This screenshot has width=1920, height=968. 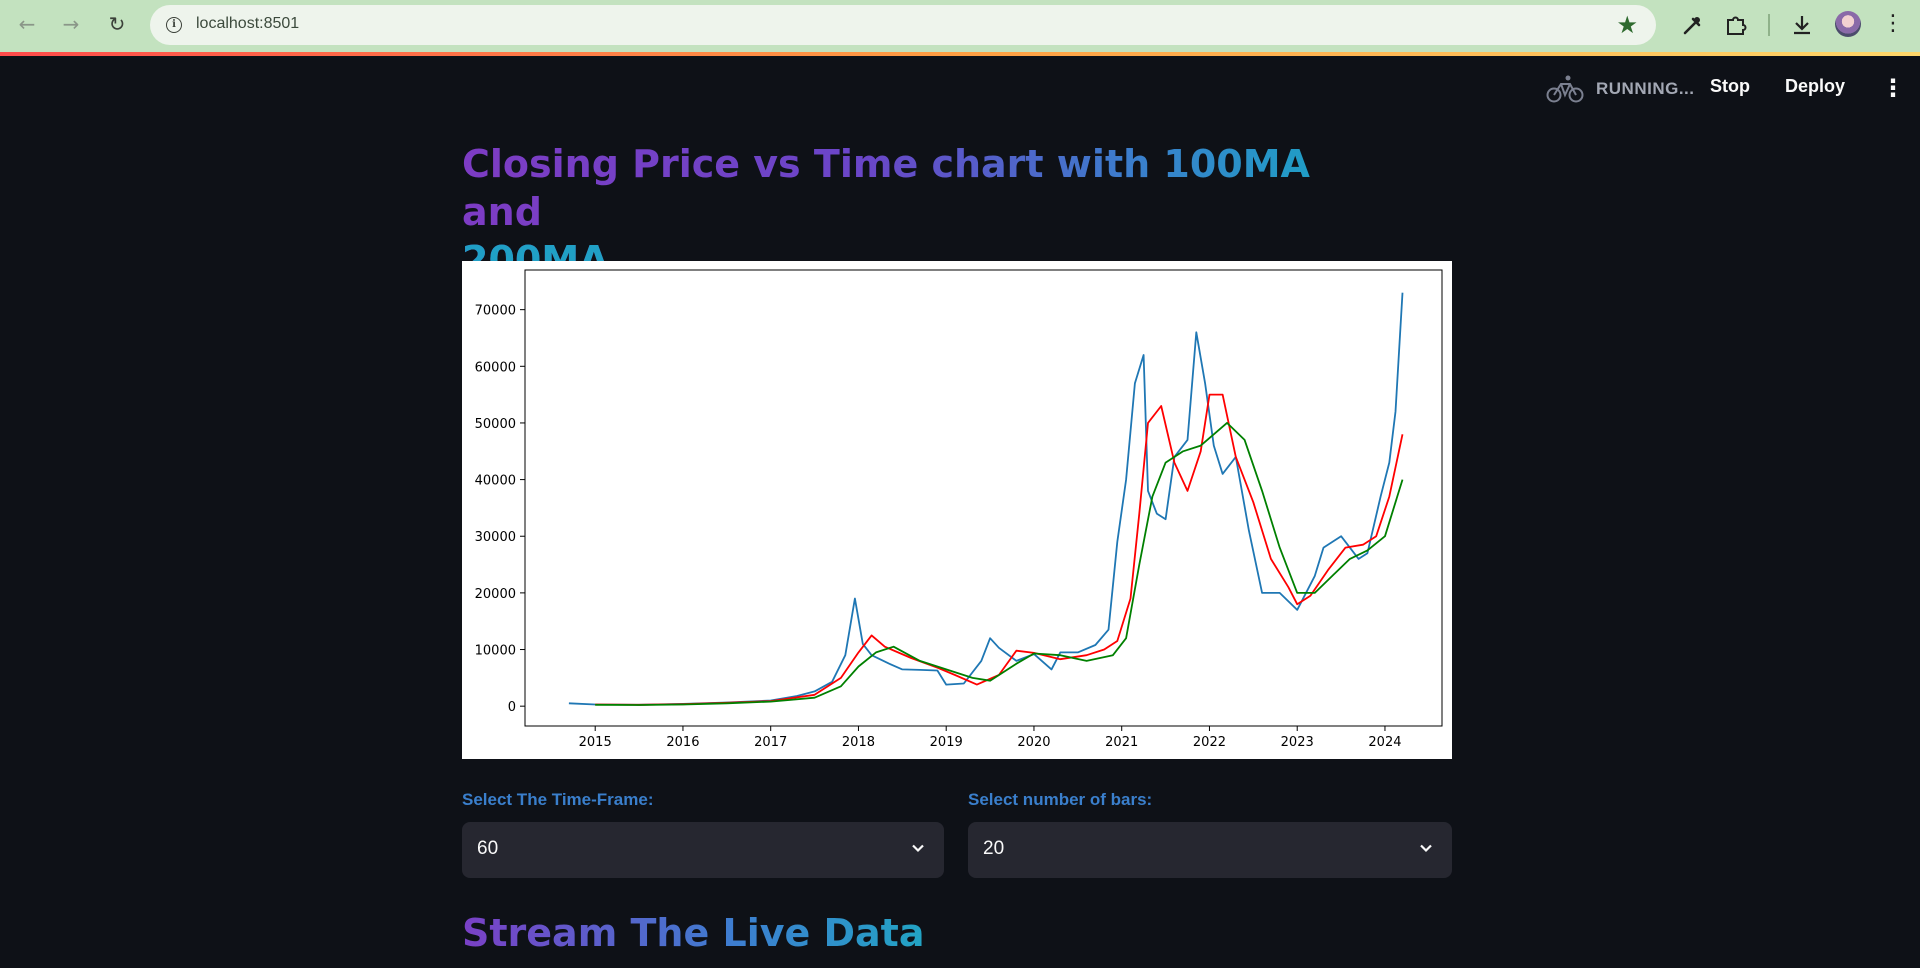 I want to click on site-info-icon: i, so click(x=174, y=25).